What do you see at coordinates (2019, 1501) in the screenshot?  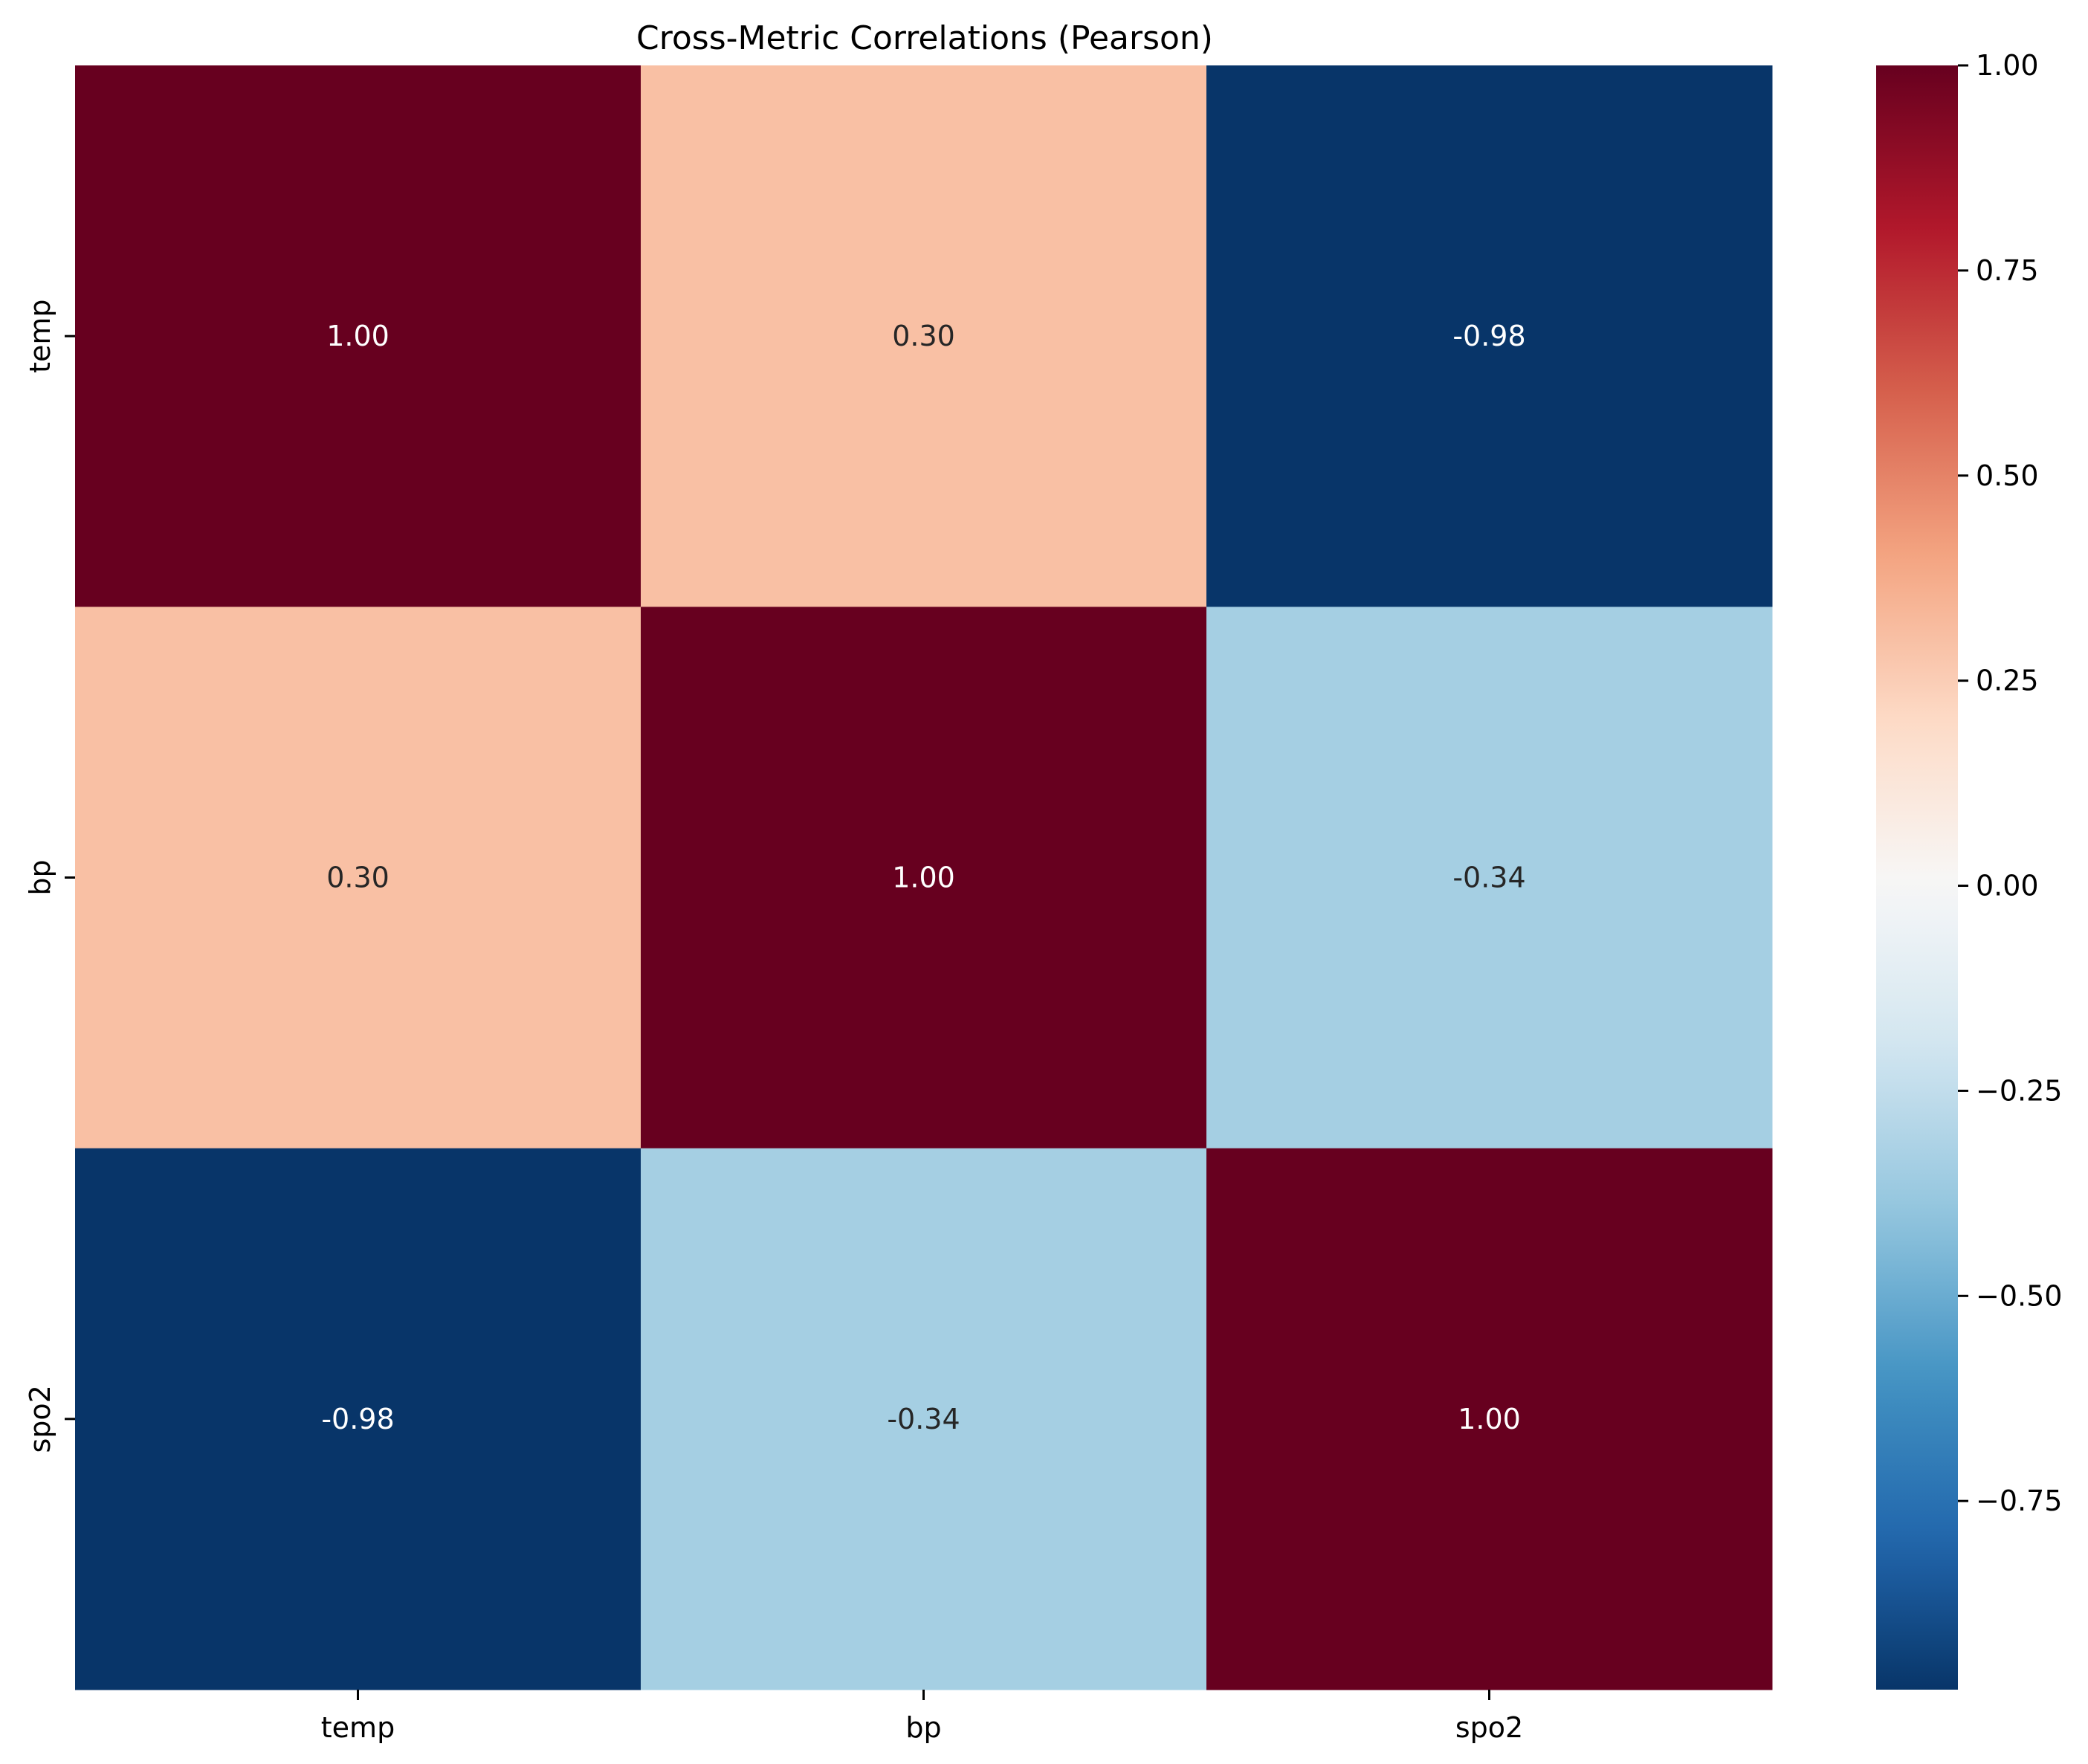 I see `colorbar-tick-label: −0.75` at bounding box center [2019, 1501].